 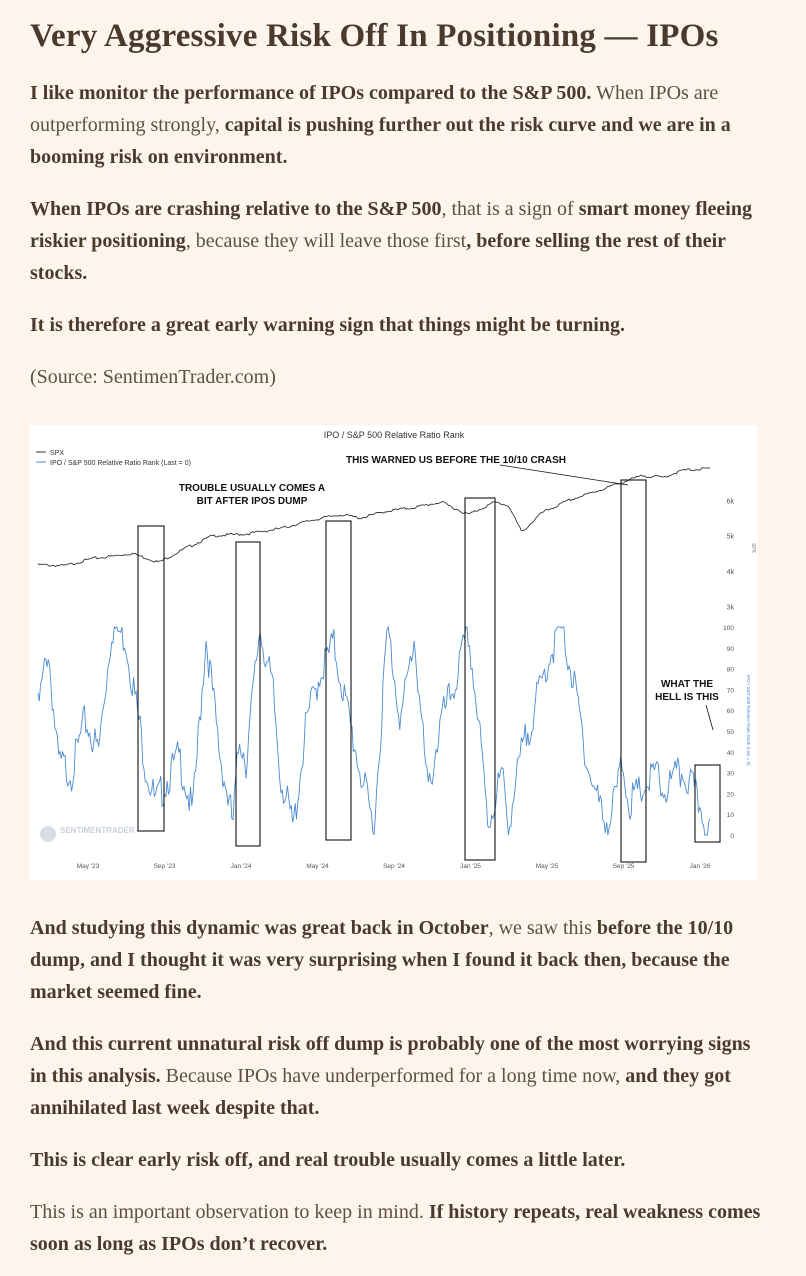 I want to click on rank-tick-label: 60, so click(x=731, y=711).